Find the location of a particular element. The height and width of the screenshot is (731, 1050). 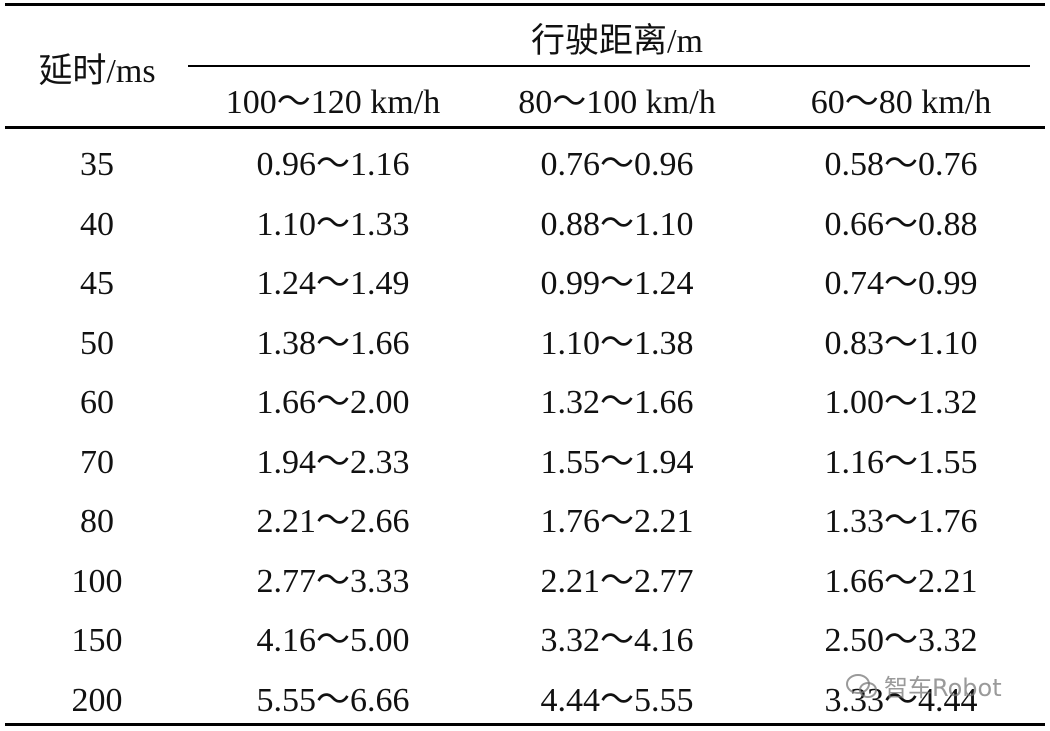

table-cell: 0.66～0.88 is located at coordinates (901, 224).